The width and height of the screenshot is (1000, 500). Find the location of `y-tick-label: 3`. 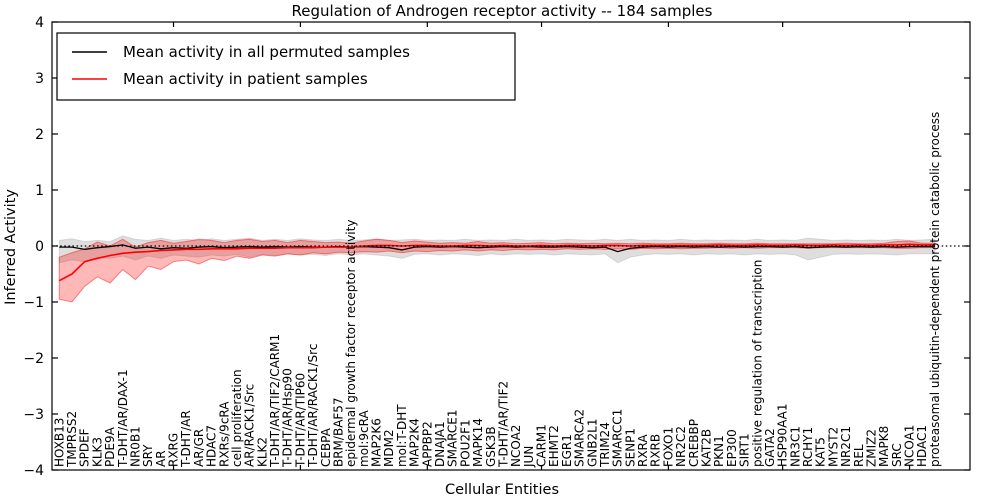

y-tick-label: 3 is located at coordinates (39, 79).